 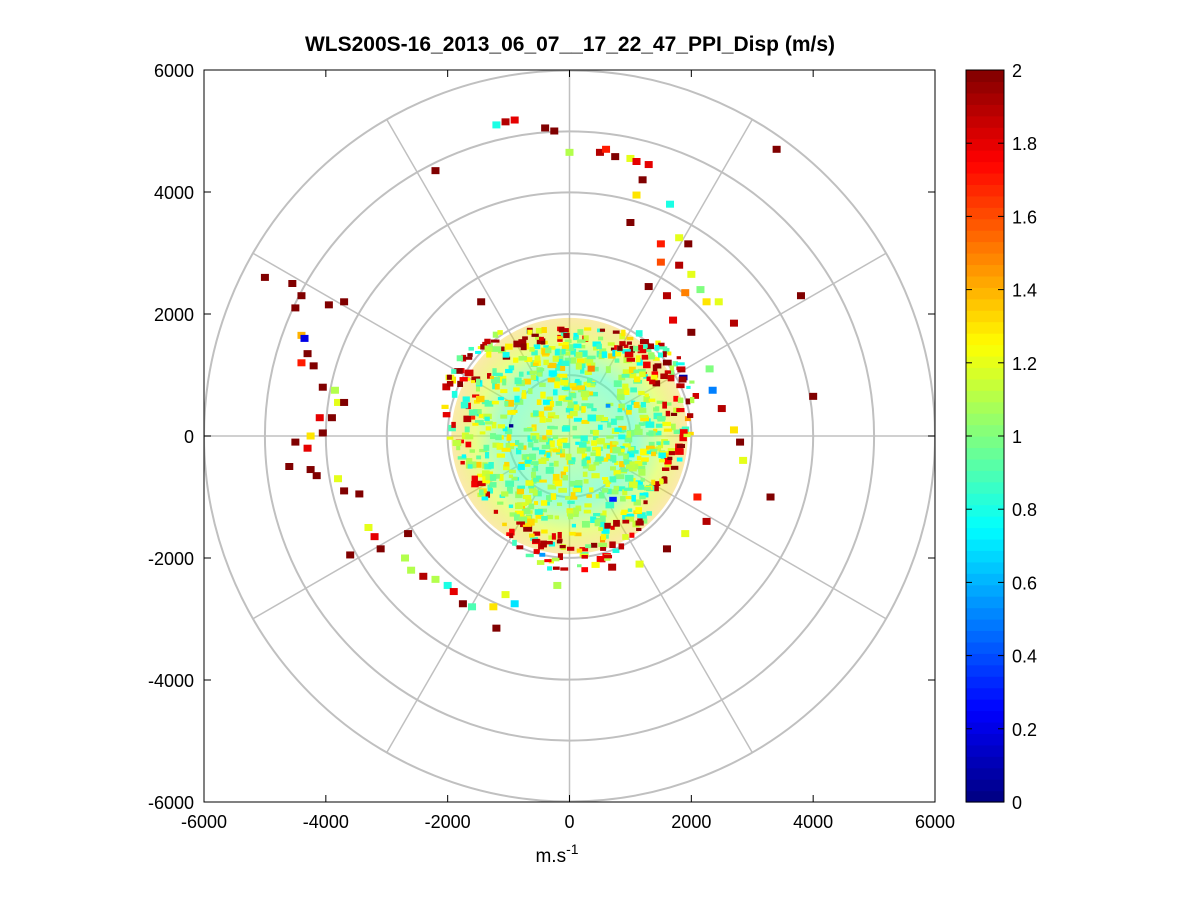 I want to click on colorbar-tick-label: 0.6, so click(x=1024, y=583).